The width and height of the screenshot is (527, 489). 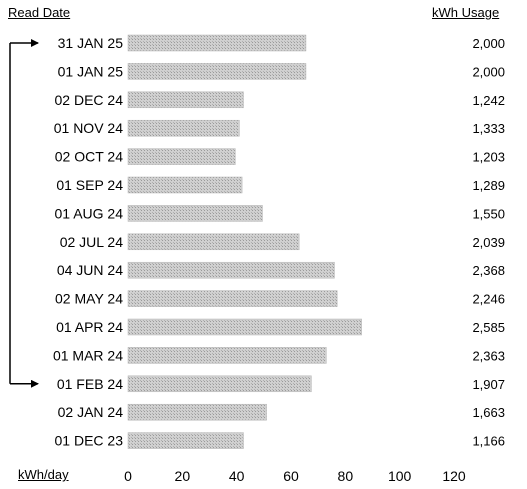 I want to click on comparison-bracket, so click(x=24, y=213).